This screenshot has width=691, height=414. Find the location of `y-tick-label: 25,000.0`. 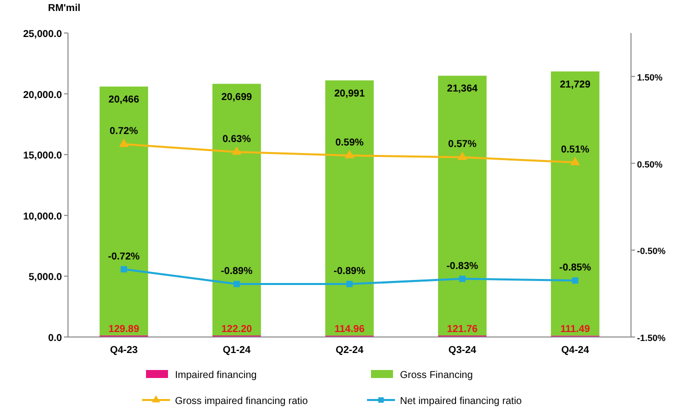

y-tick-label: 25,000.0 is located at coordinates (42, 34).